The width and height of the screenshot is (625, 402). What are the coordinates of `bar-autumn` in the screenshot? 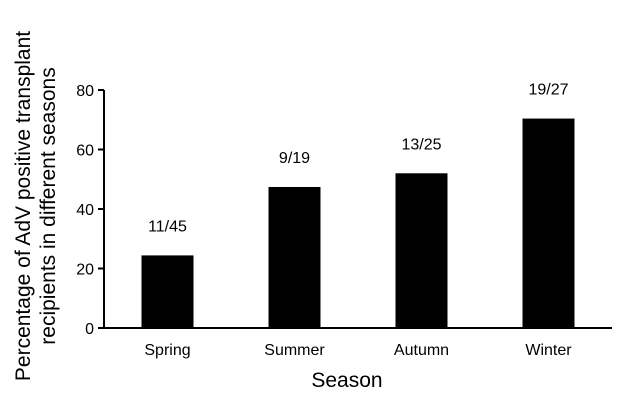 It's located at (421, 250).